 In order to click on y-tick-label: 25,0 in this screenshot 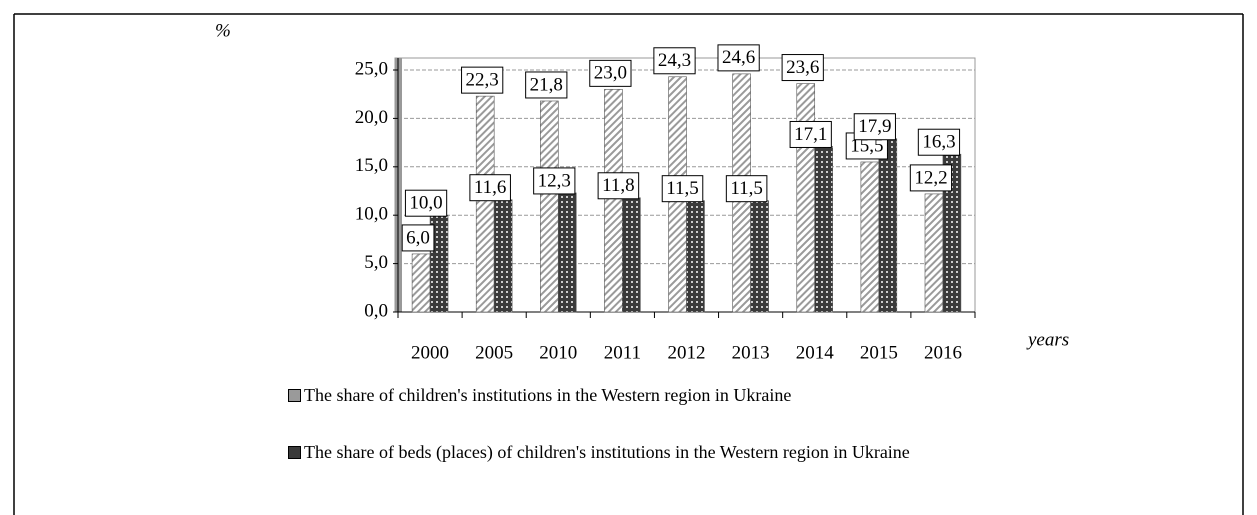, I will do `click(371, 68)`.